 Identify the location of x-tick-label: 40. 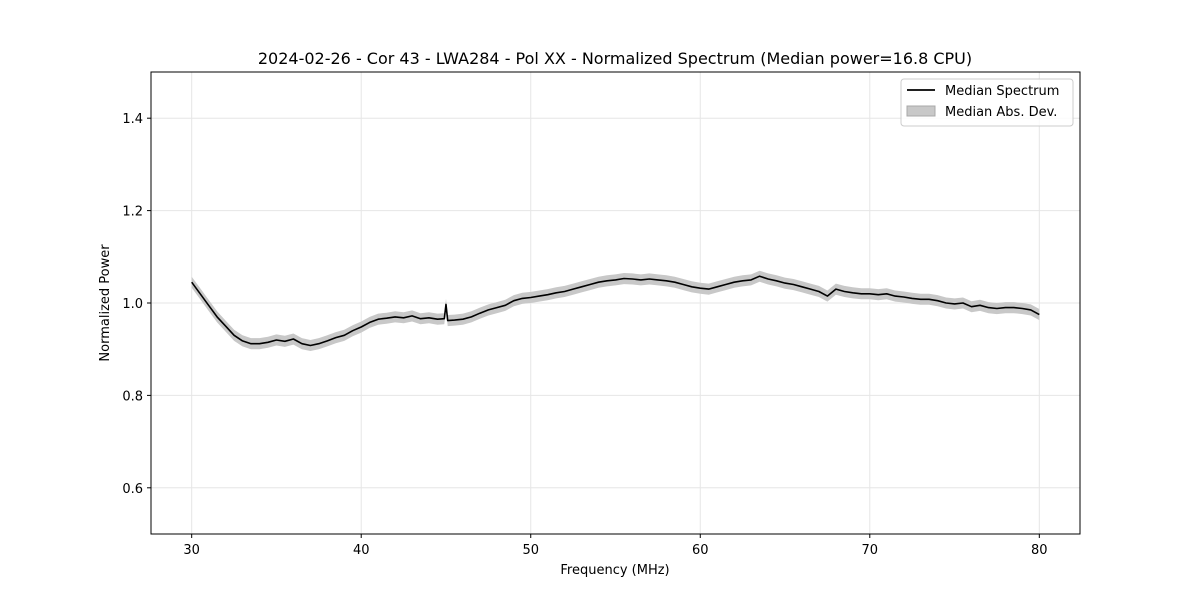
(361, 550).